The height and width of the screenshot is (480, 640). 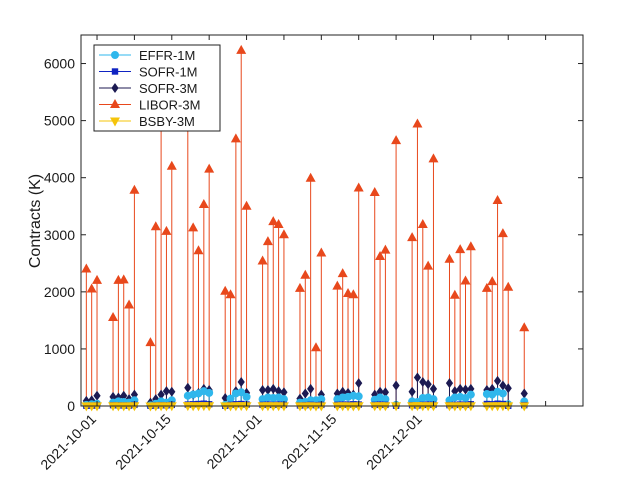 What do you see at coordinates (35, 221) in the screenshot?
I see `y-axis-title: Contracts (K)` at bounding box center [35, 221].